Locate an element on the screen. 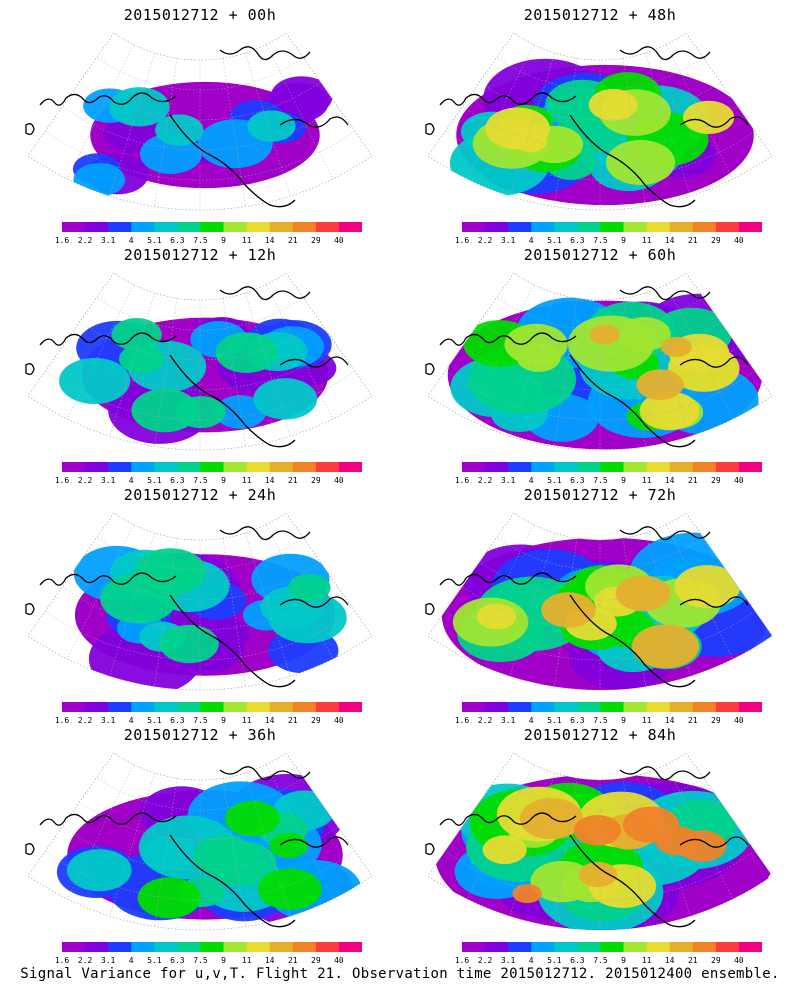 Image resolution: width=800 pixels, height=1000 pixels. panel-title: 2015012712 + 12h is located at coordinates (200, 255).